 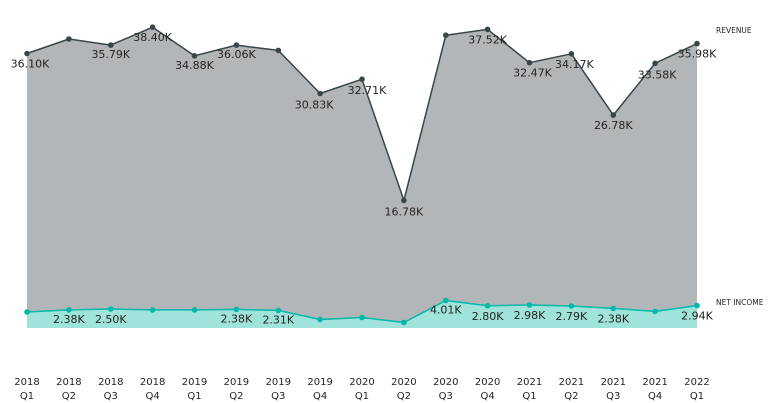 I want to click on net-income-data-label: 2.50K, so click(x=111, y=319).